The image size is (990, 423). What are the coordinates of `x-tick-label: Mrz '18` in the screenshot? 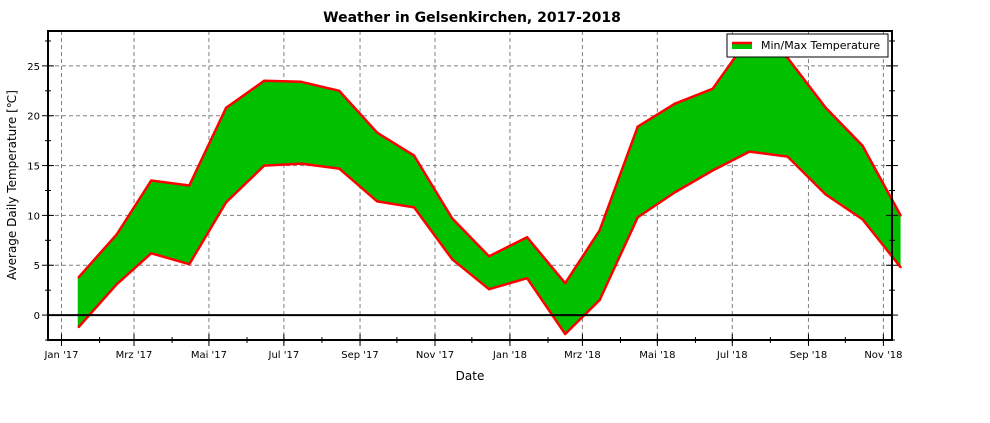 It's located at (582, 355).